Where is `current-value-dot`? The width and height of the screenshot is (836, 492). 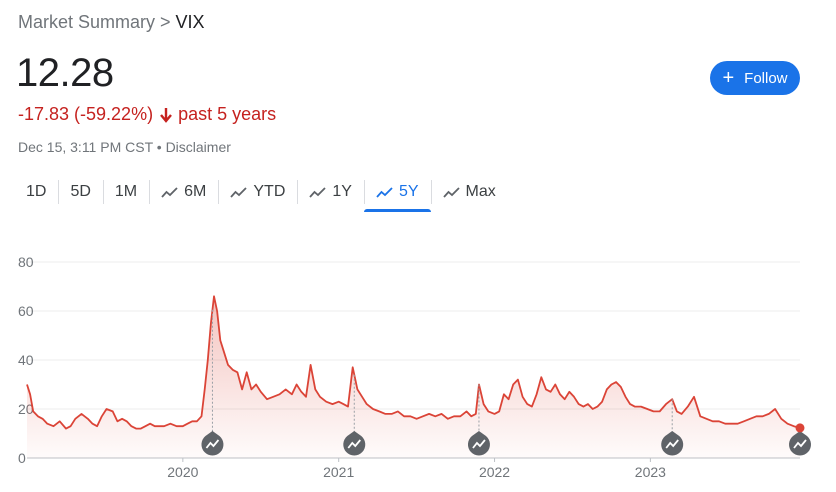
current-value-dot is located at coordinates (800, 428).